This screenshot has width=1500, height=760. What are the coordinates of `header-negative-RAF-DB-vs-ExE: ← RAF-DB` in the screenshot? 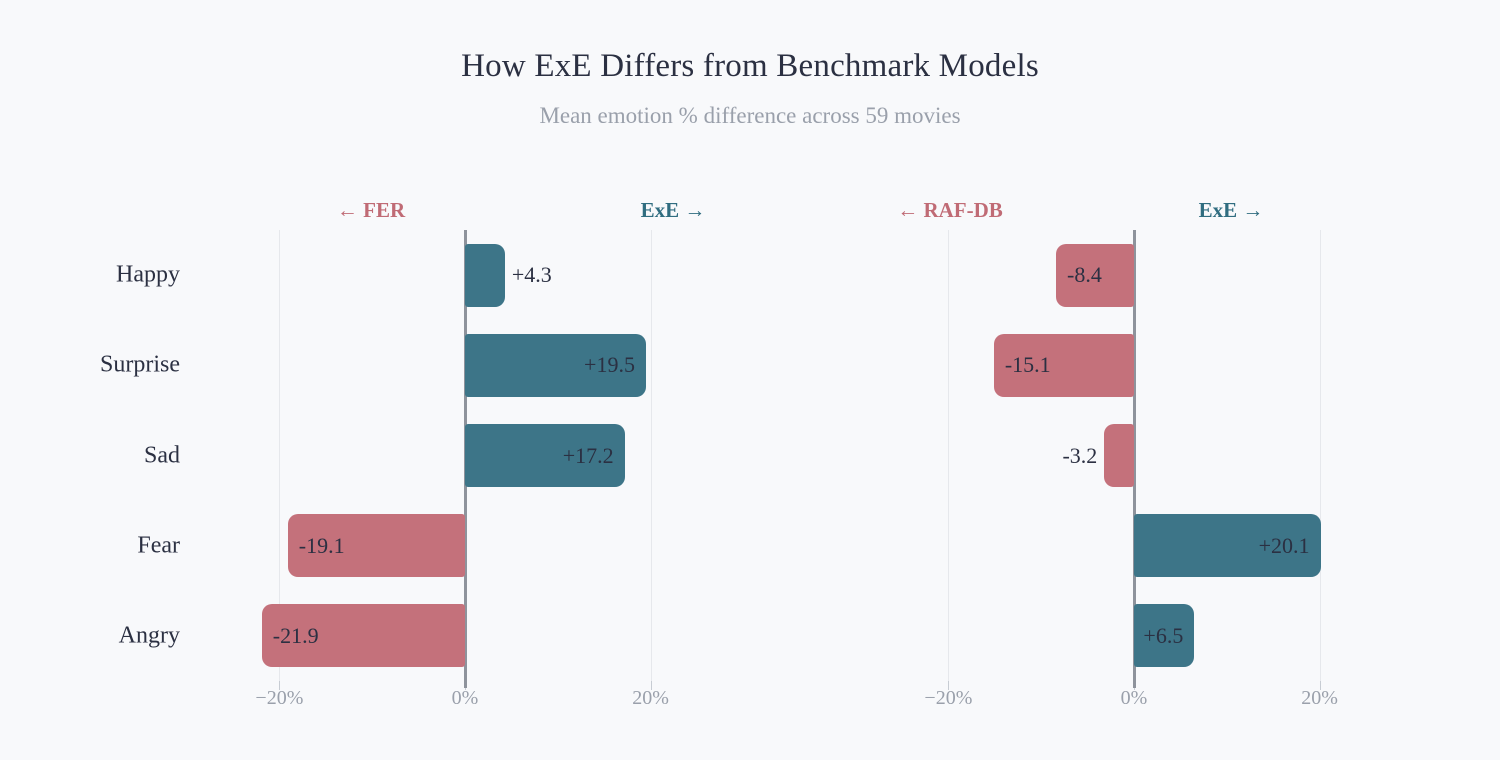 It's located at (950, 210).